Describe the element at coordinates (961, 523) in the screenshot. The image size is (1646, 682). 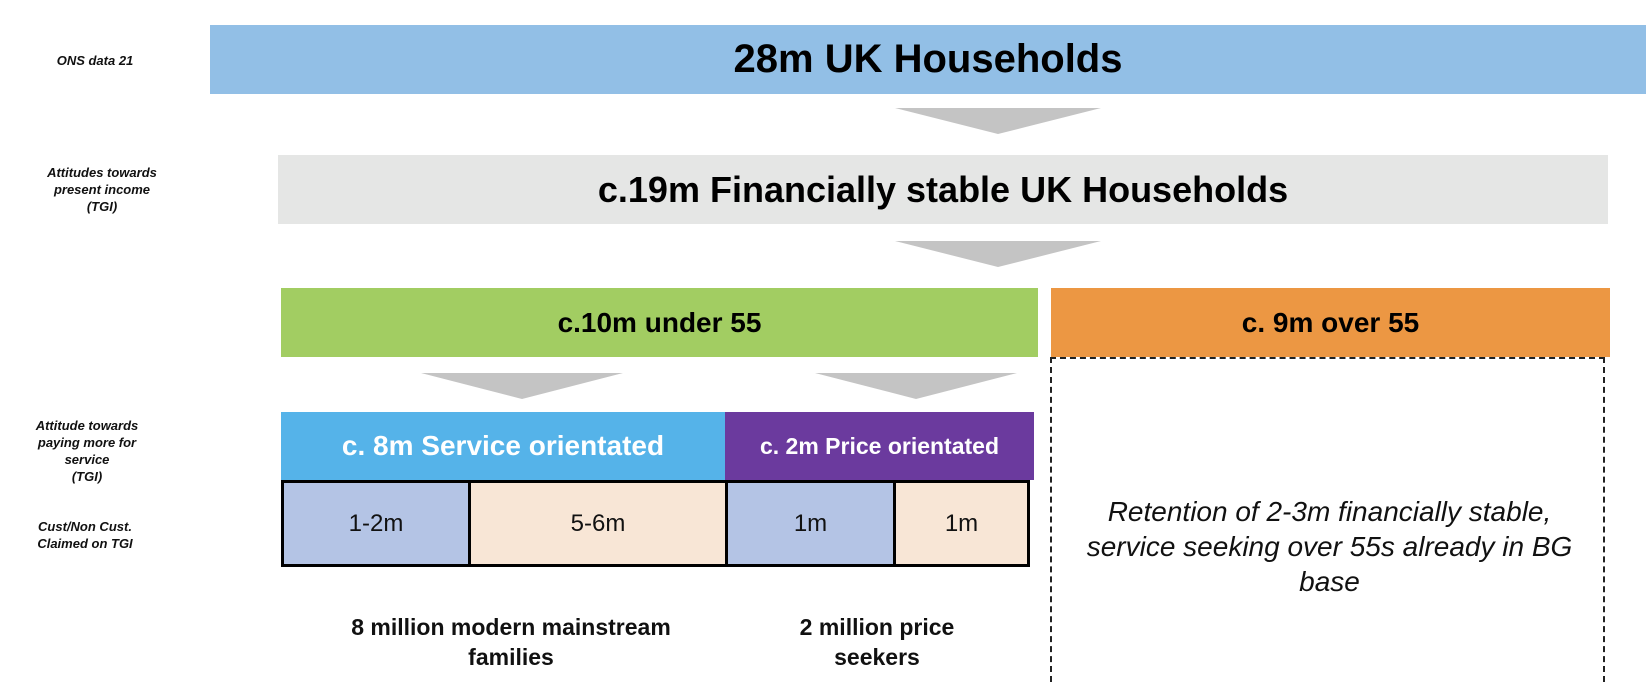
I see `price-noncust-cell: 1m` at that location.